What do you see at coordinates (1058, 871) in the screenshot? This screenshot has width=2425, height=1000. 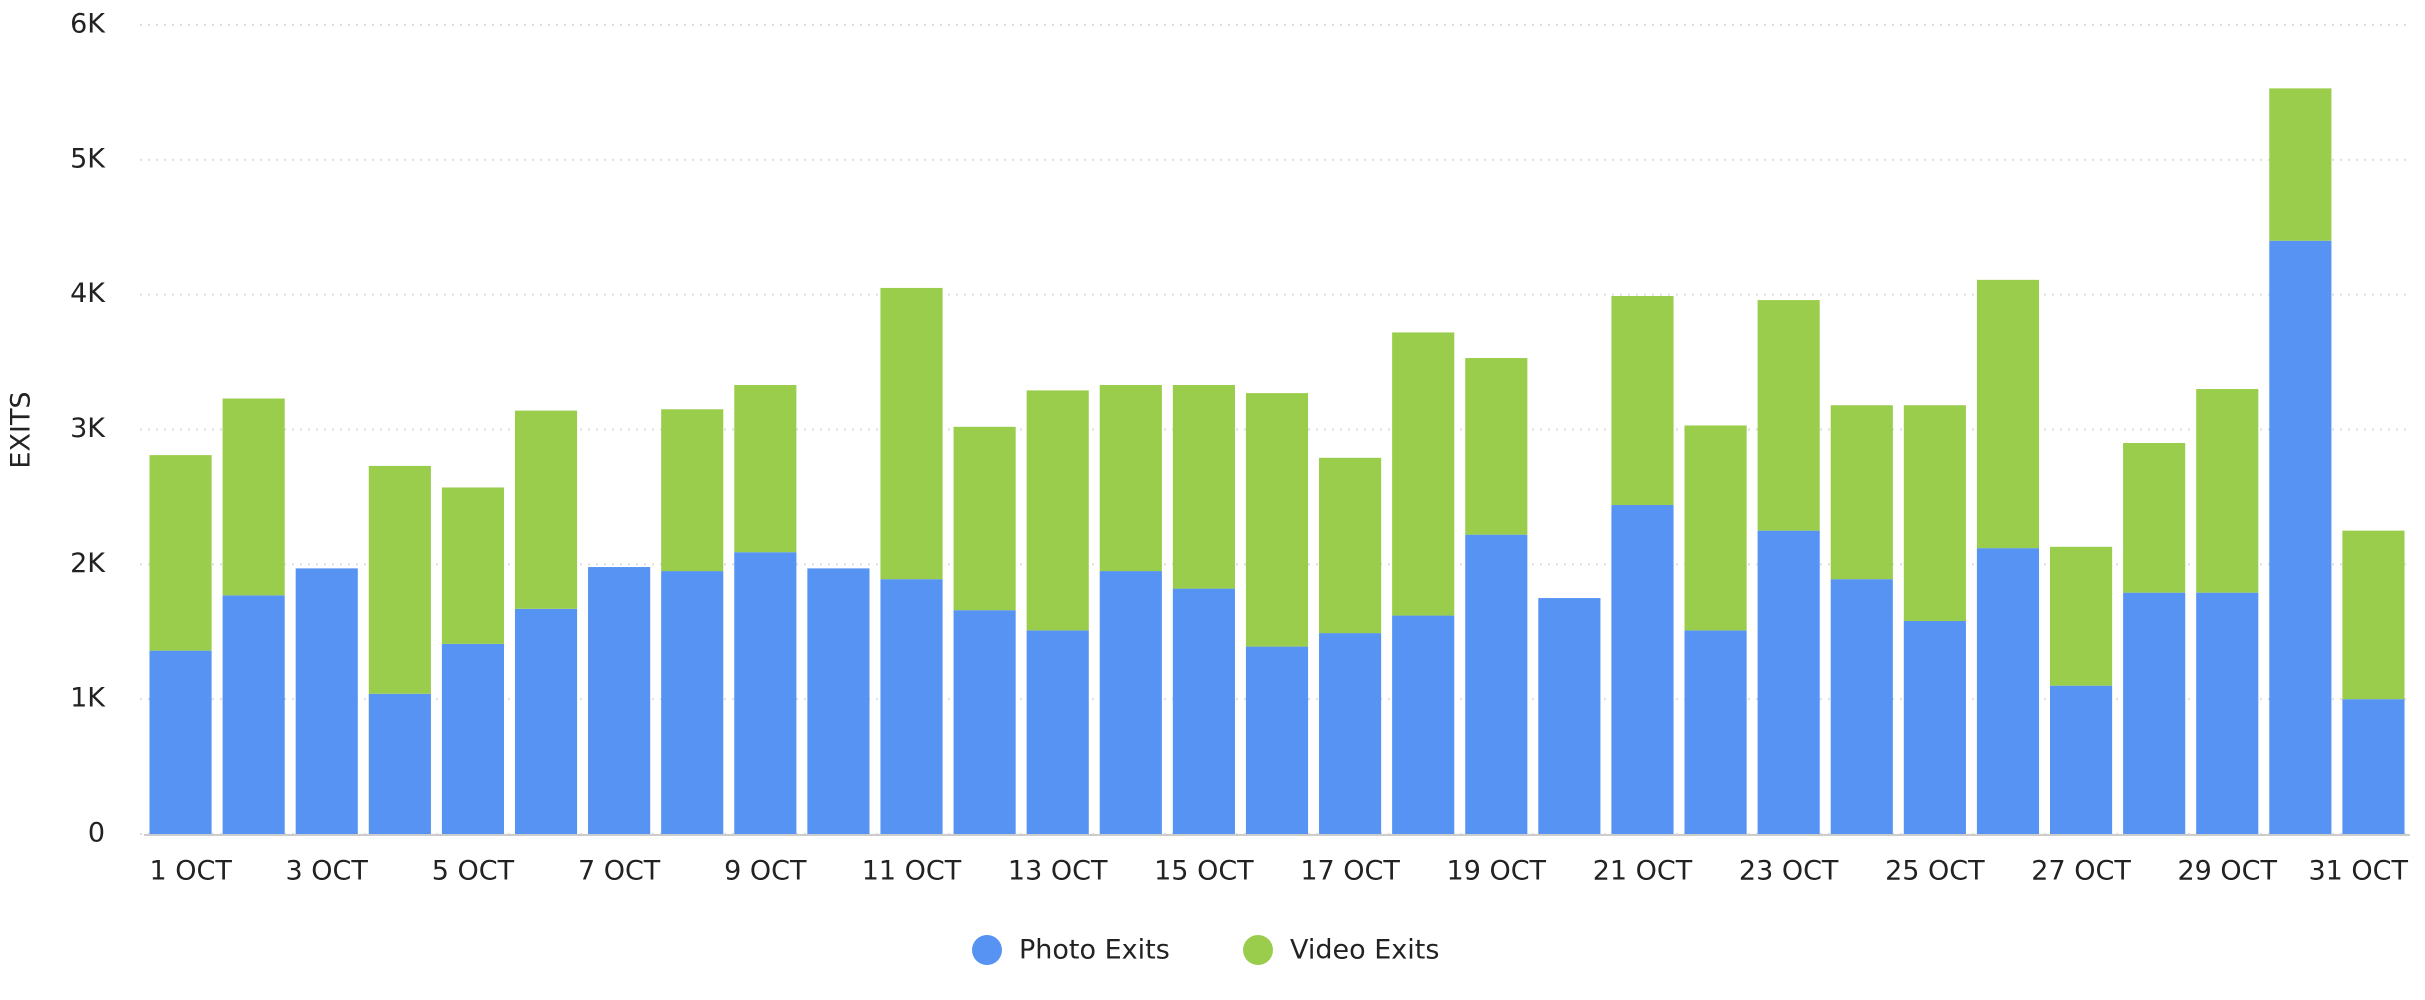 I see `x-tick-label: 13 OCT` at bounding box center [1058, 871].